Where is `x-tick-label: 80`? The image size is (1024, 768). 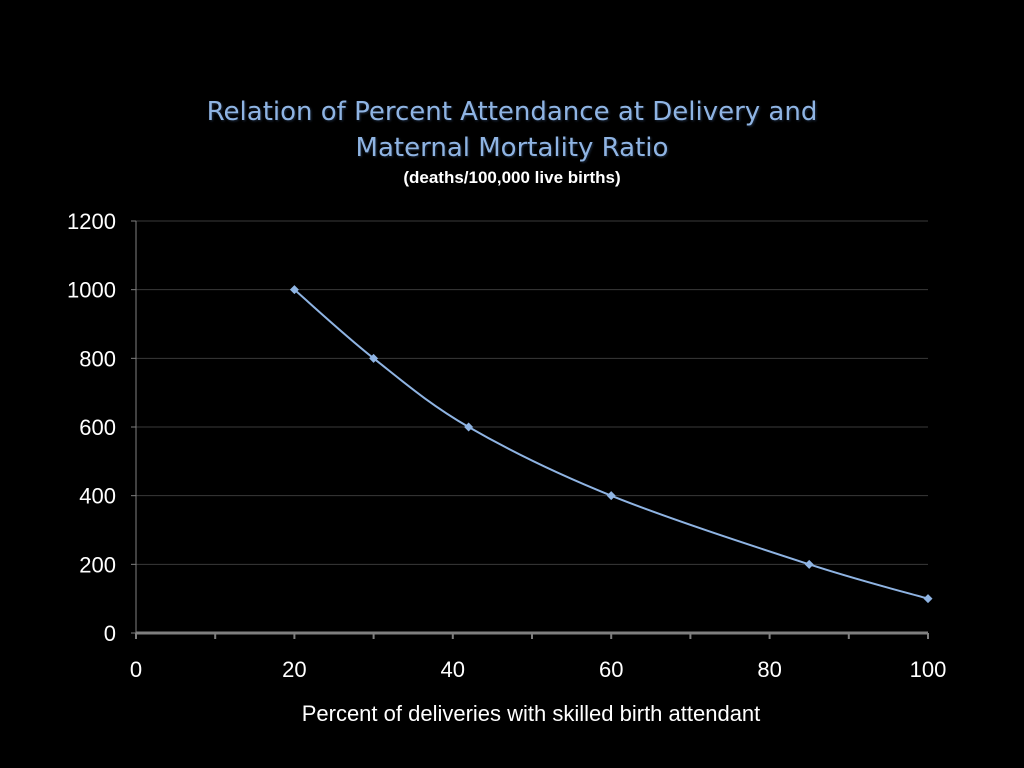 x-tick-label: 80 is located at coordinates (769, 669).